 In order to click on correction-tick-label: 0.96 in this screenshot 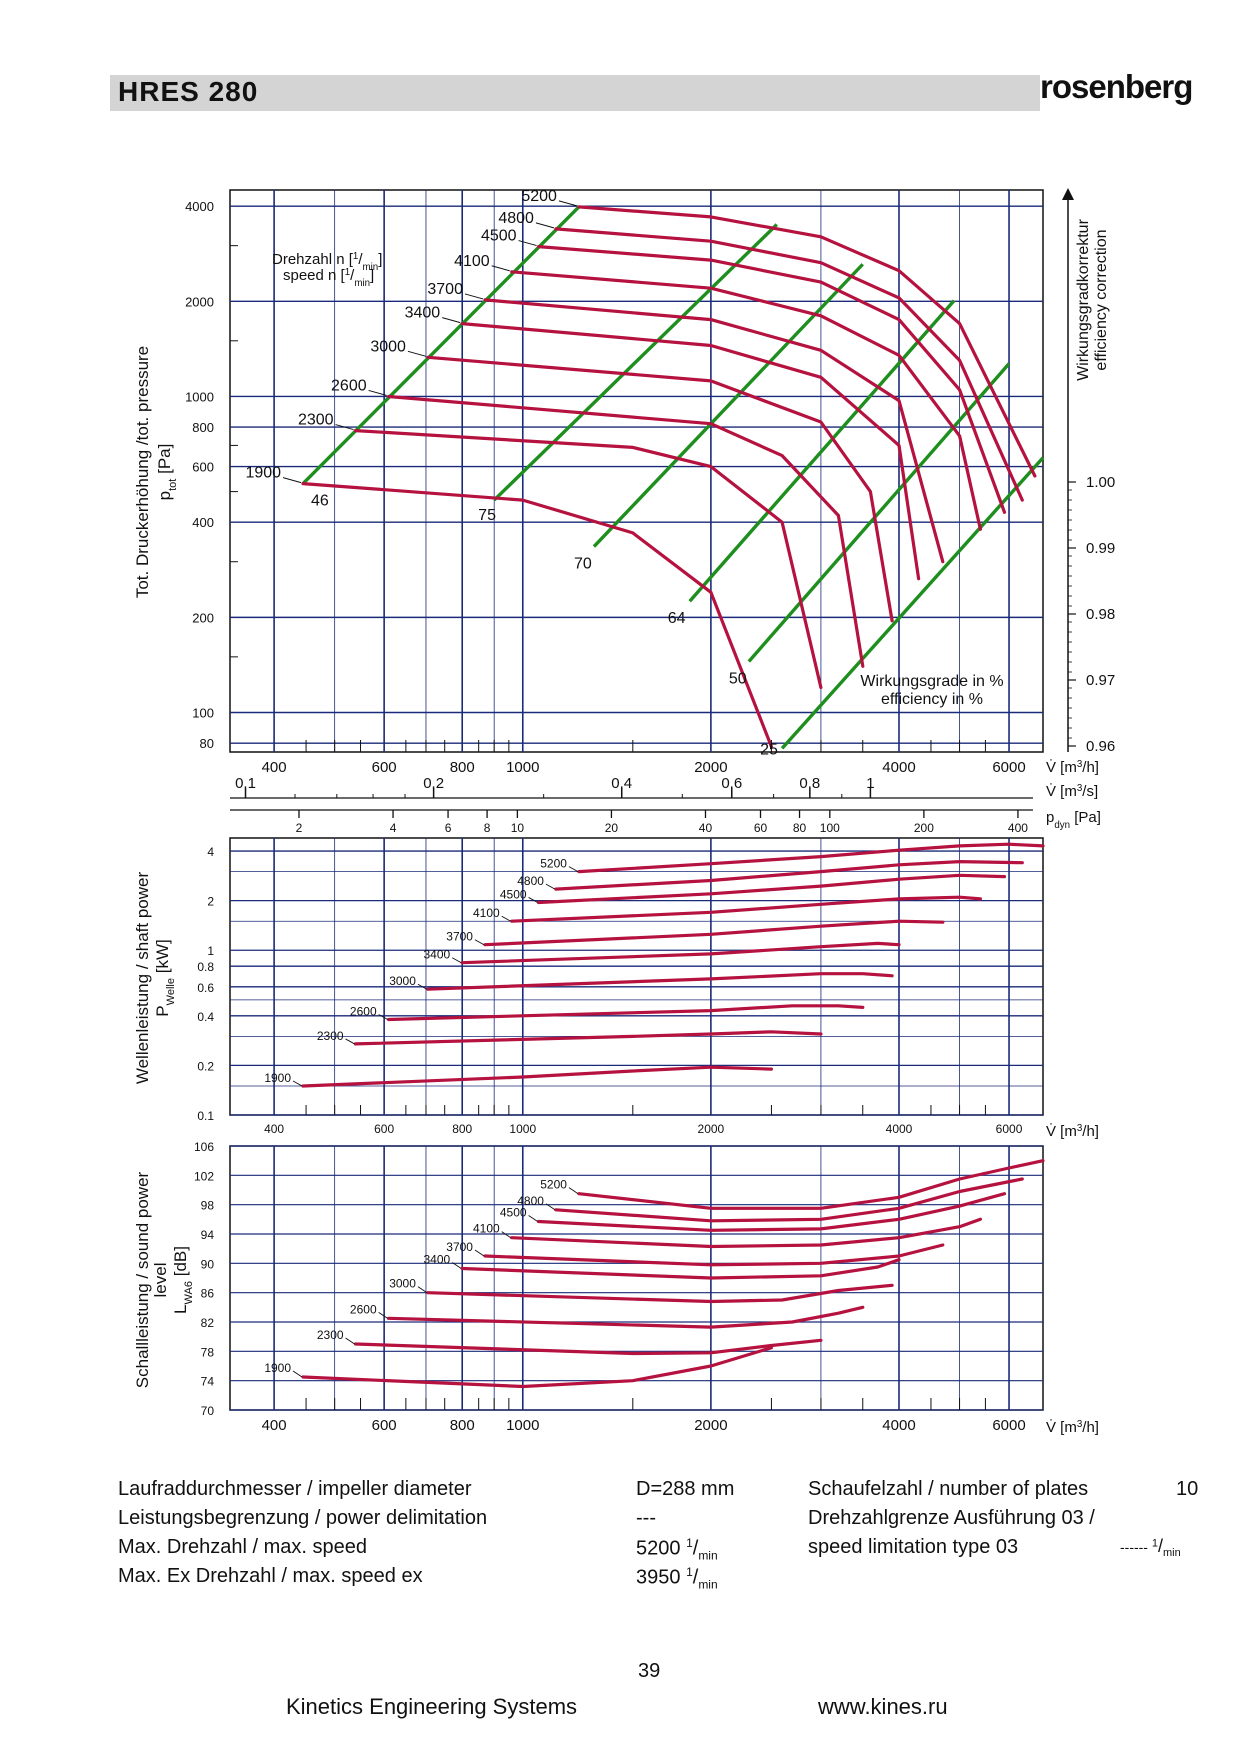, I will do `click(1100, 746)`.